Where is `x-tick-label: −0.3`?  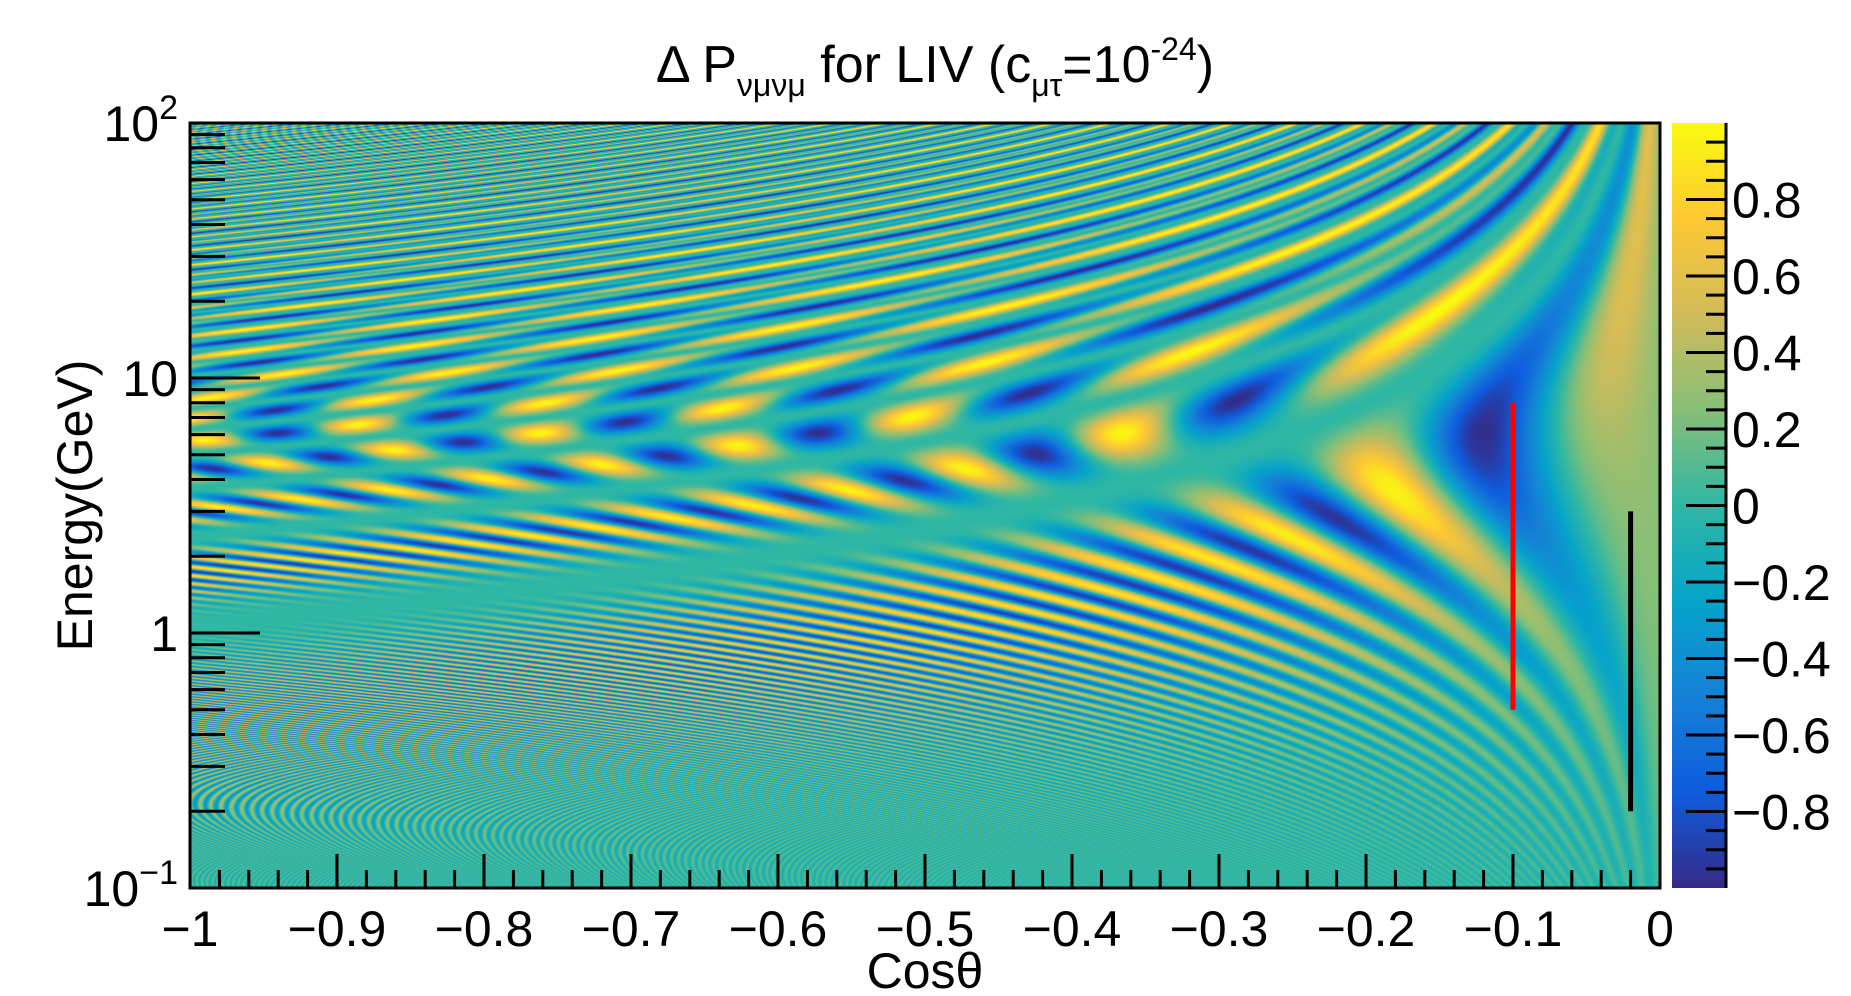
x-tick-label: −0.3 is located at coordinates (1219, 929).